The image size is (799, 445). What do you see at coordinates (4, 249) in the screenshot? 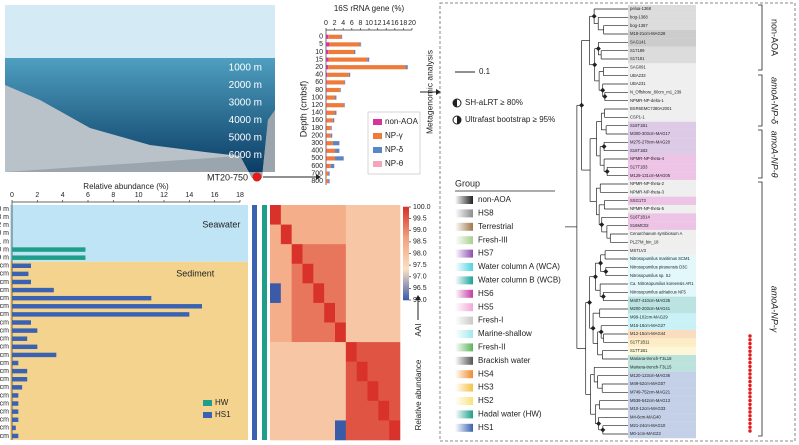
I see `y-tick-label: 7900 m` at bounding box center [4, 249].